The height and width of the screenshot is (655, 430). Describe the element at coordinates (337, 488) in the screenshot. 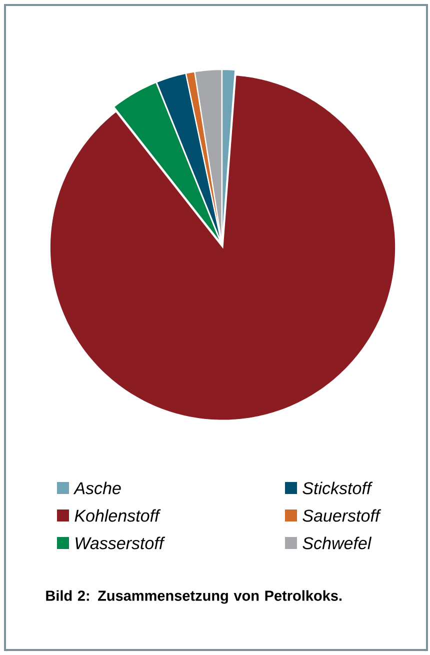

I see `legend-label: Stickstoff` at that location.